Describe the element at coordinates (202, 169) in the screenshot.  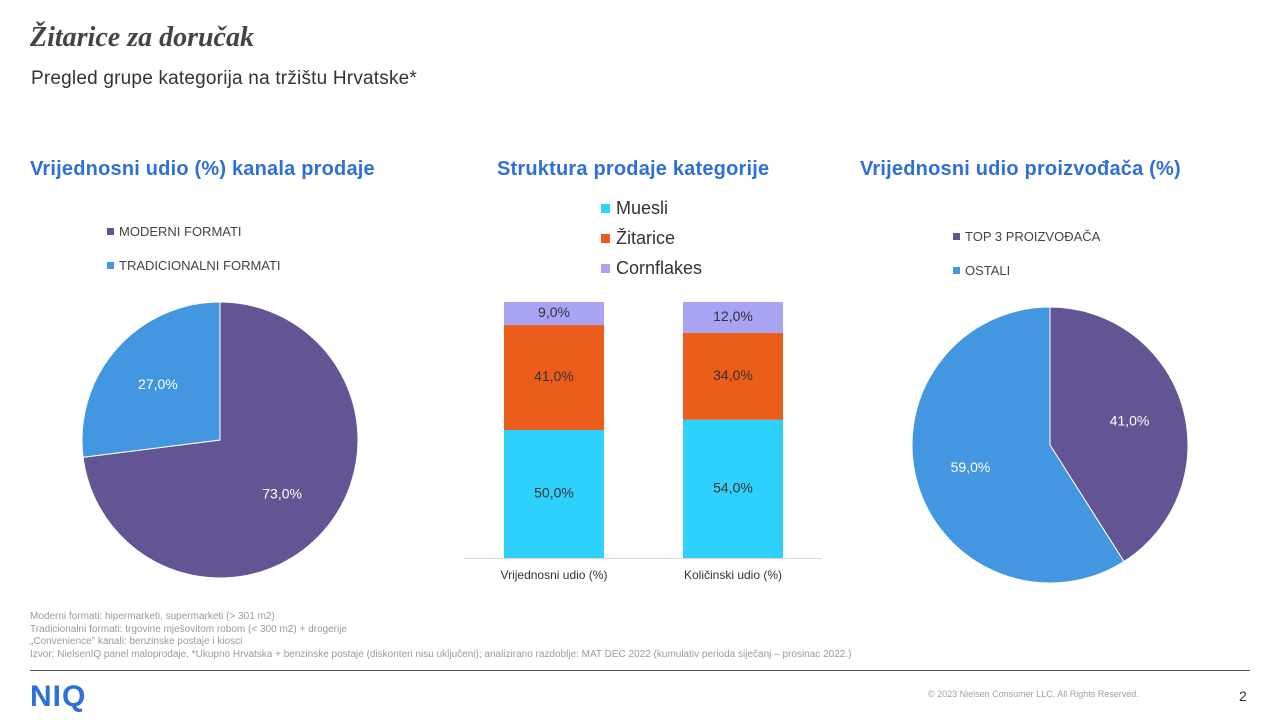
I see `chart1-title: Vrijednosni udio (%) kanala prodaje` at that location.